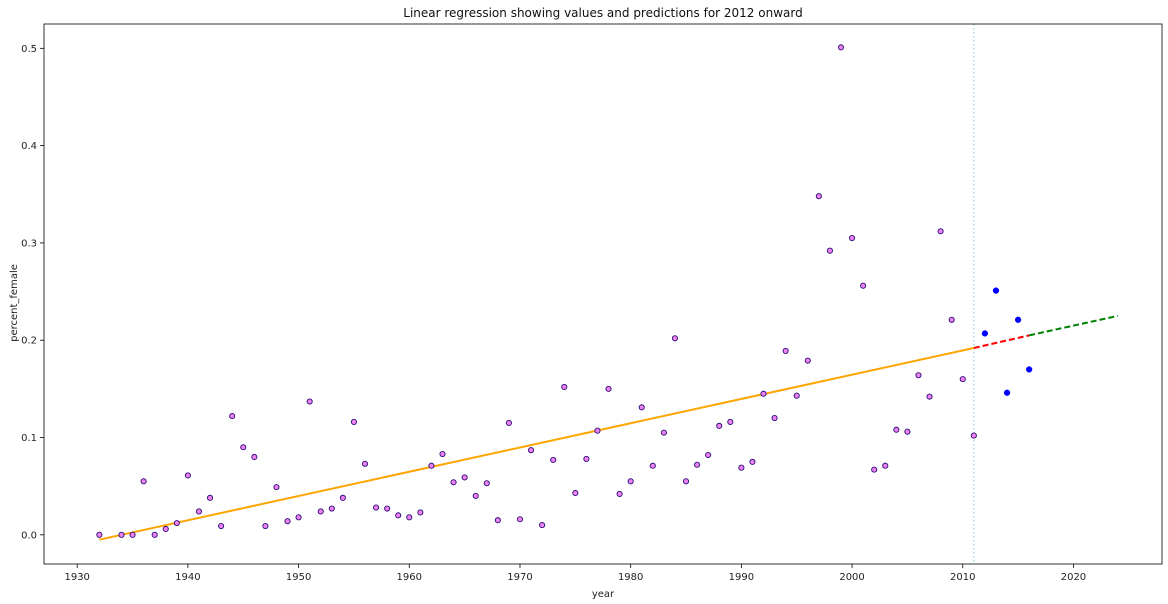 The width and height of the screenshot is (1168, 604). I want to click on prediction-line-far, so click(1073, 325).